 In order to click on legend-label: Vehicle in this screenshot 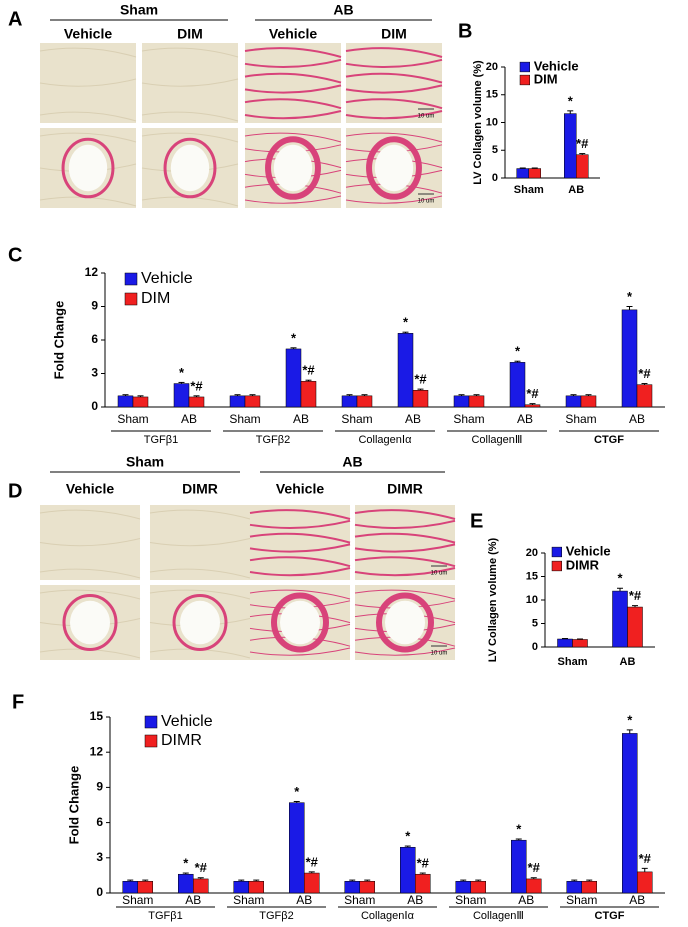, I will do `click(588, 550)`.